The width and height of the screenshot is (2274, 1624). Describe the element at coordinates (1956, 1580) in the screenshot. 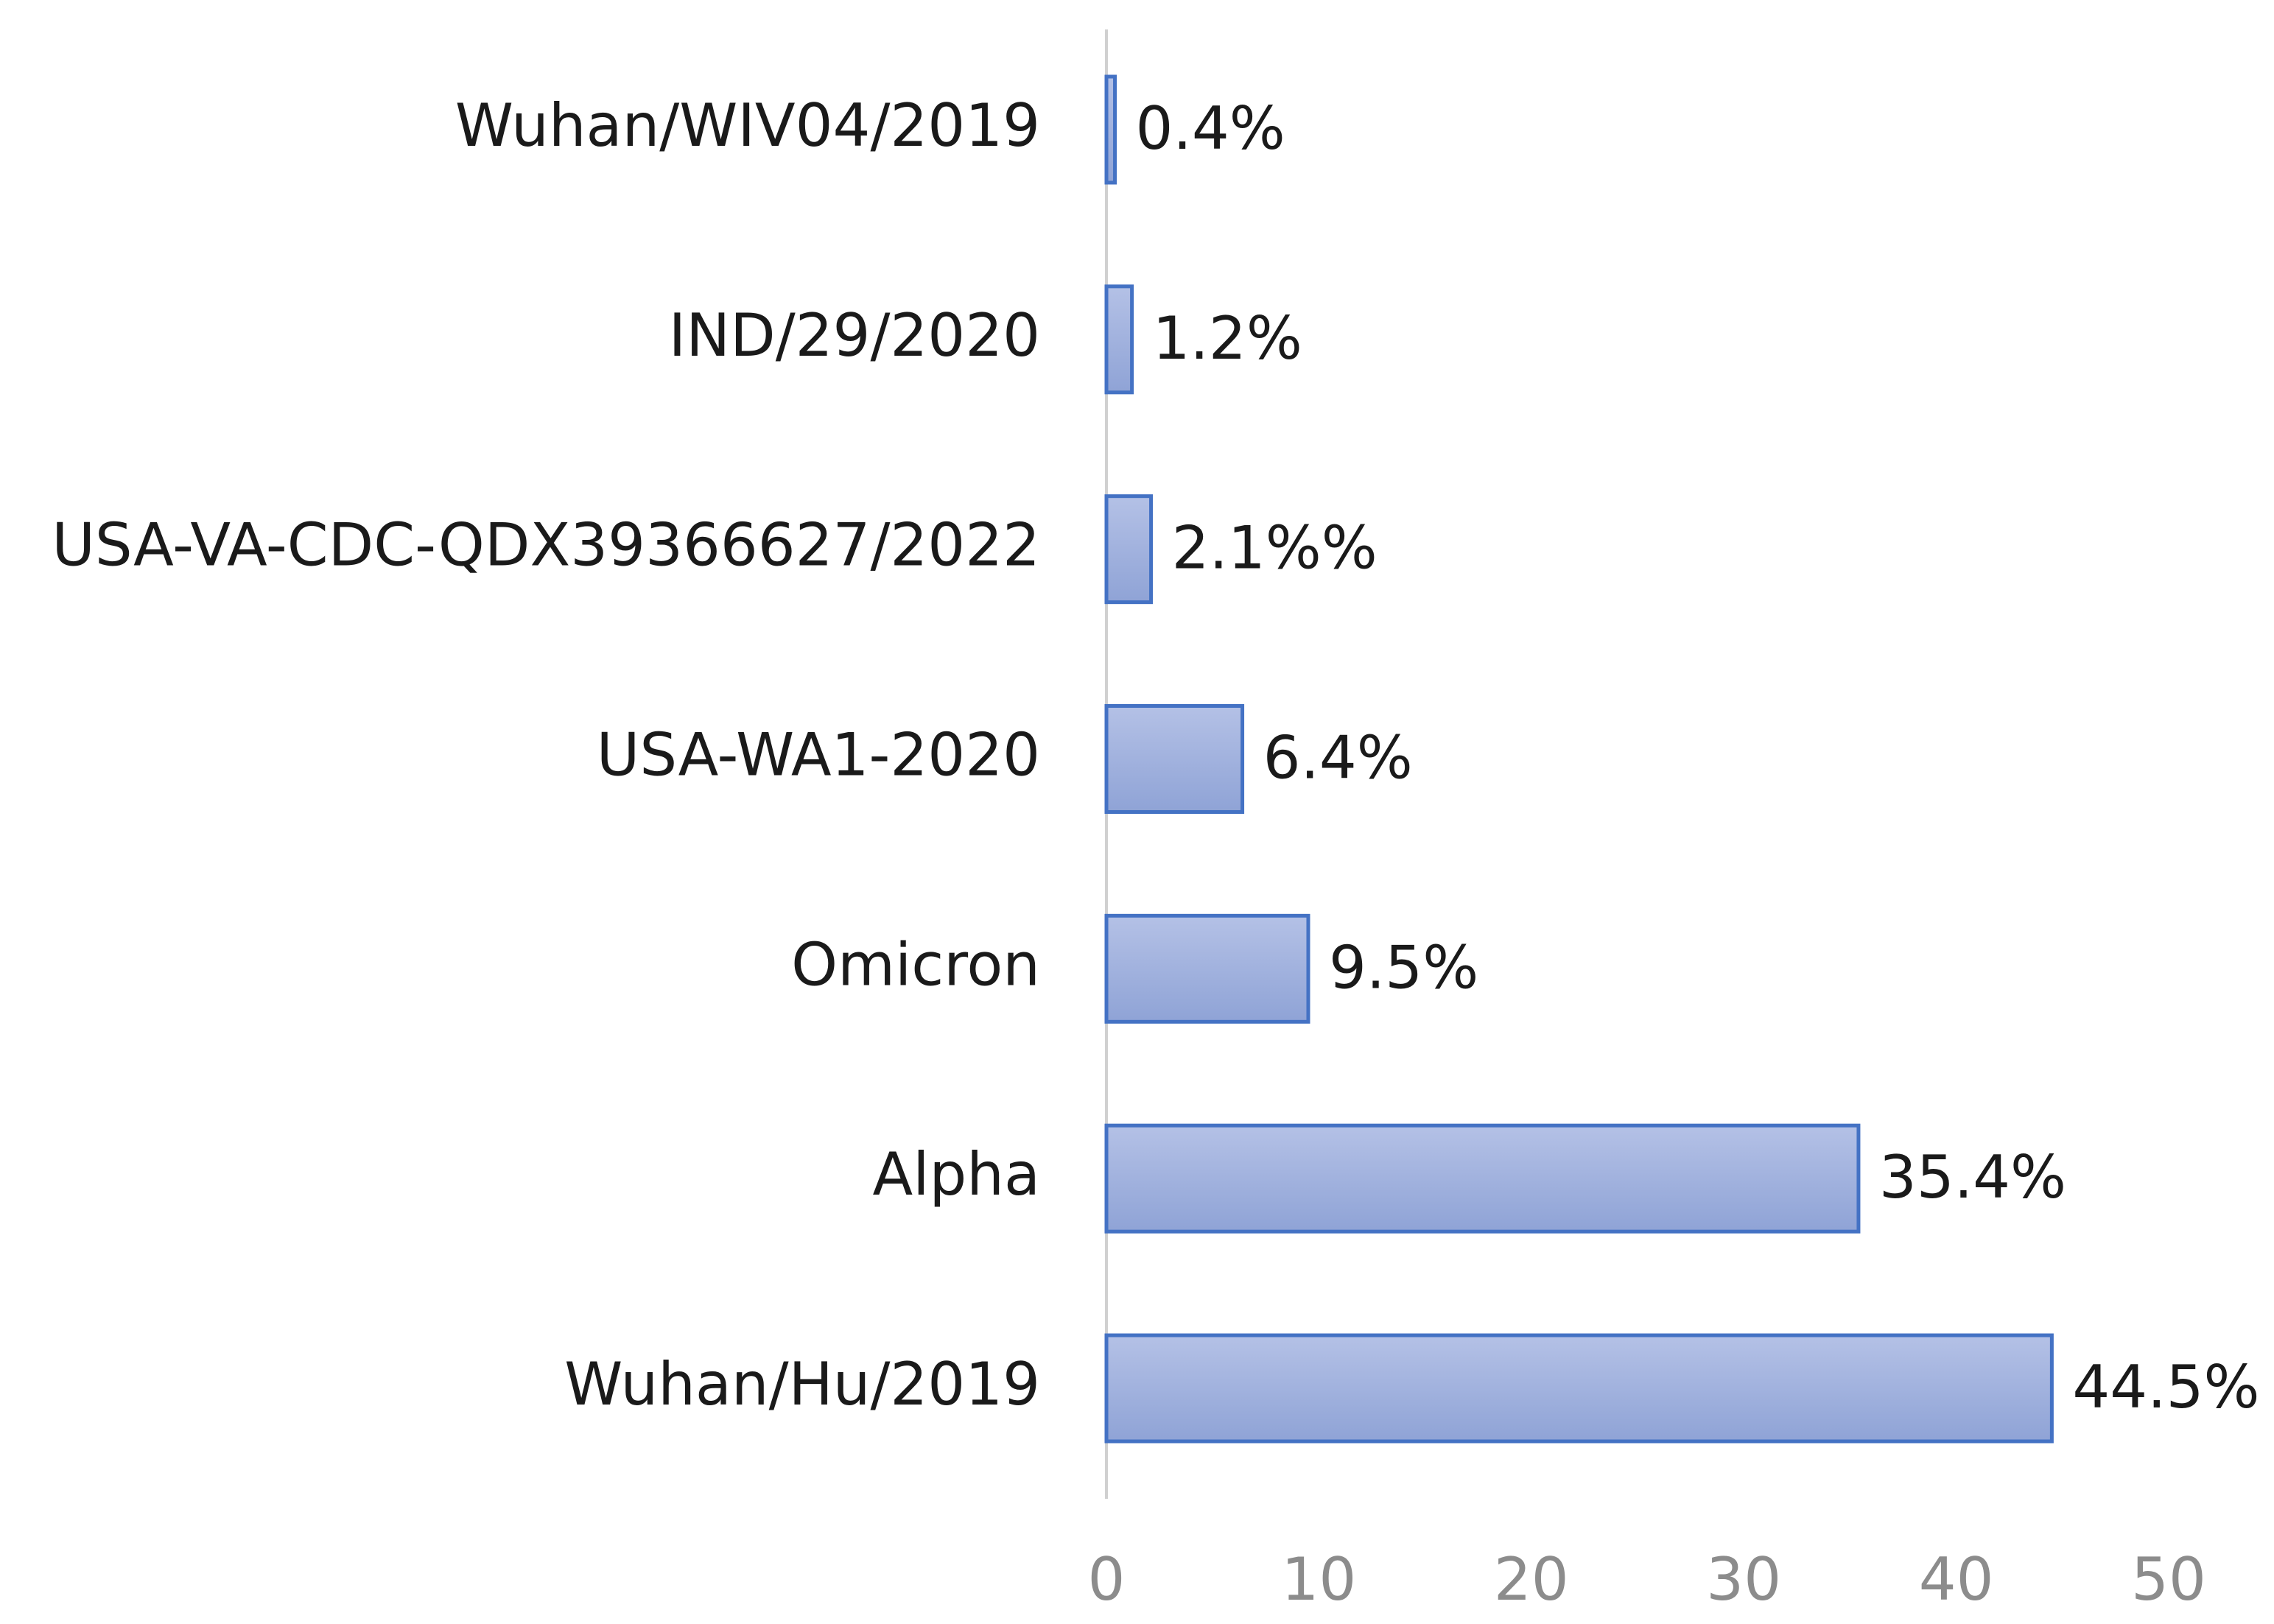

I see `x-tick-label: 40` at that location.